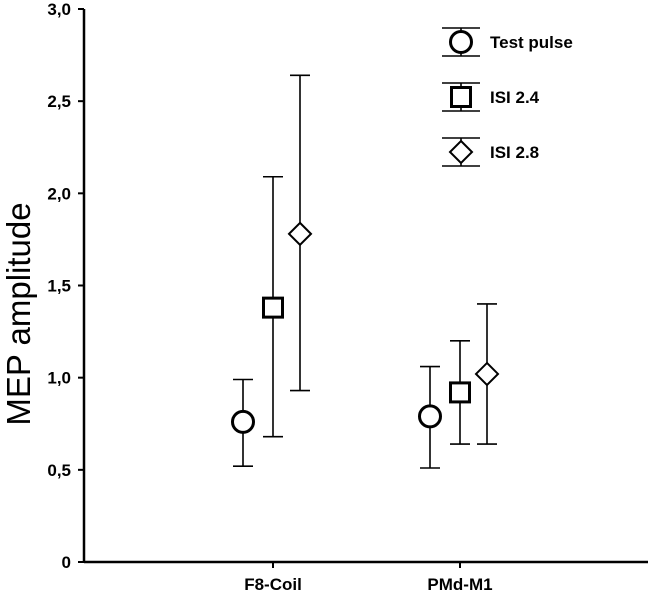  I want to click on y-tick-label: 0,5, so click(59, 470).